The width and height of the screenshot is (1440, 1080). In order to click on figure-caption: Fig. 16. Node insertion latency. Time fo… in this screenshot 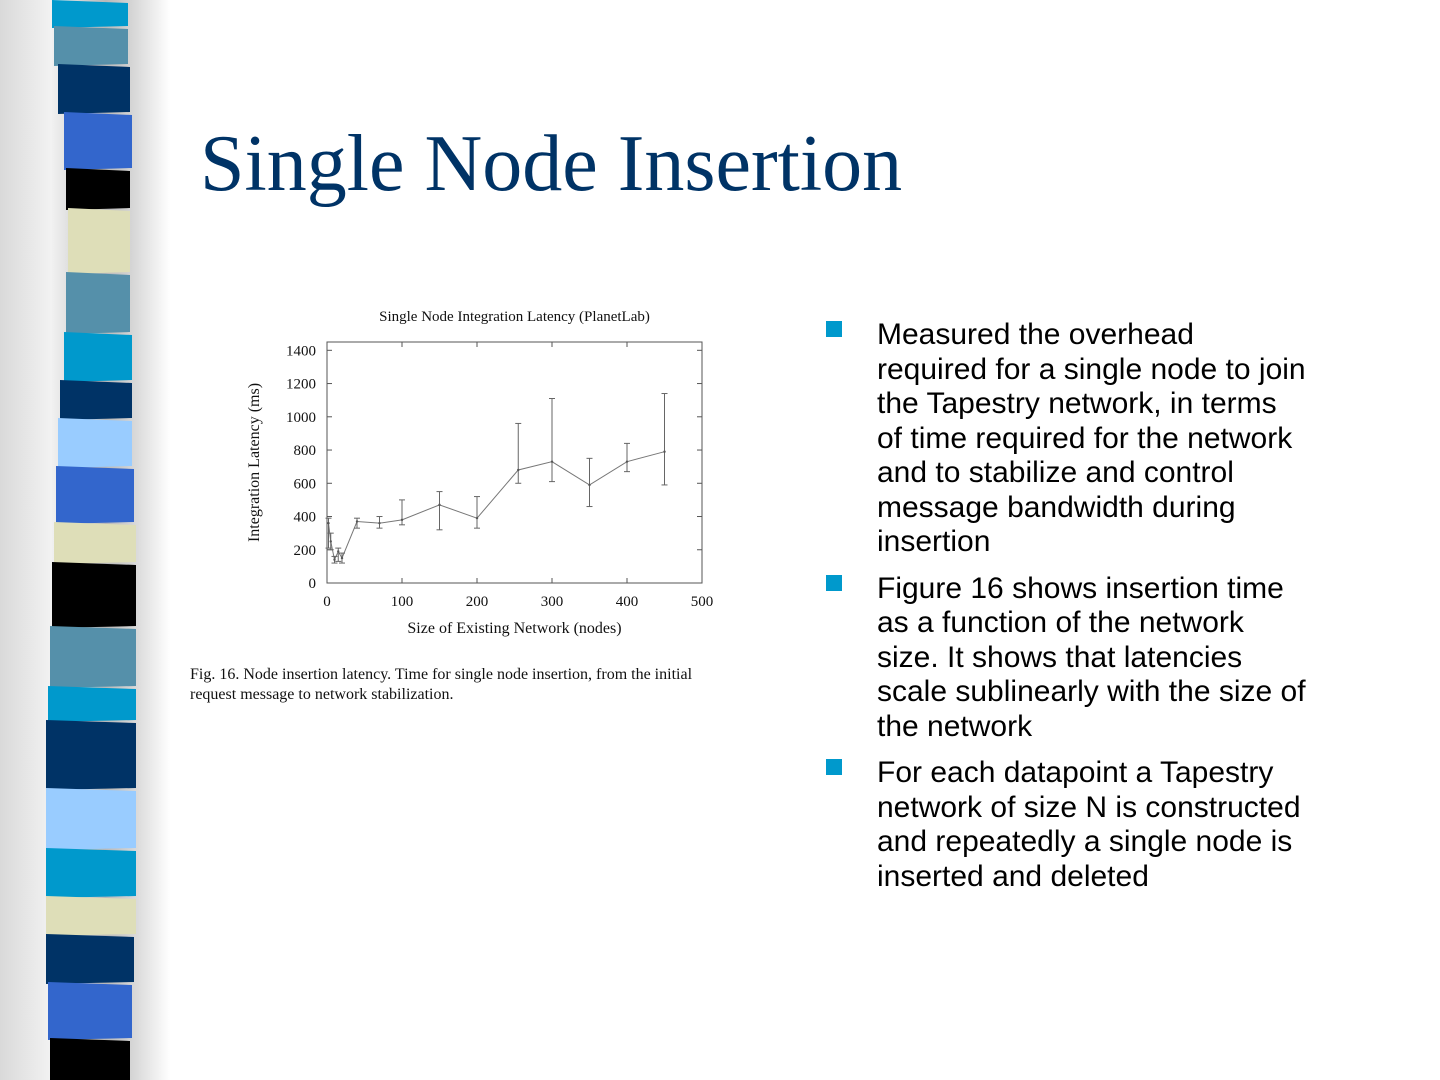, I will do `click(488, 685)`.